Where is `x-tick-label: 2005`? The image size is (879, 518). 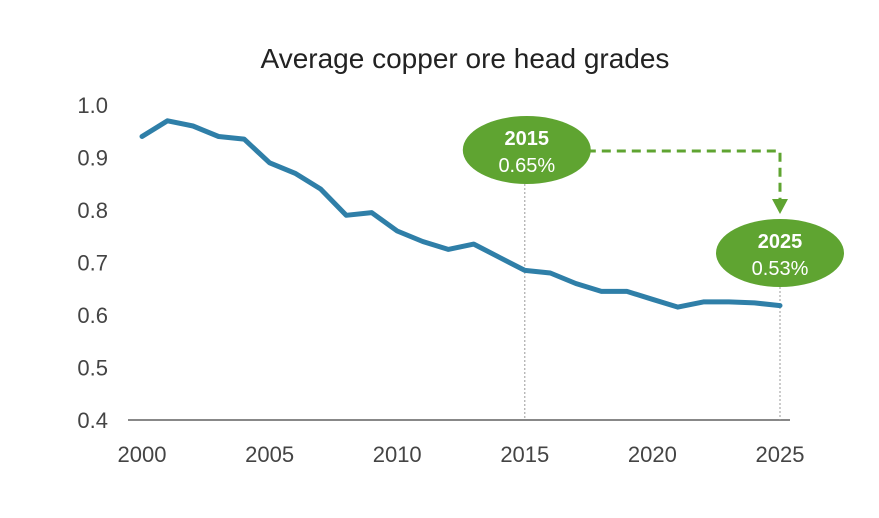
x-tick-label: 2005 is located at coordinates (269, 454).